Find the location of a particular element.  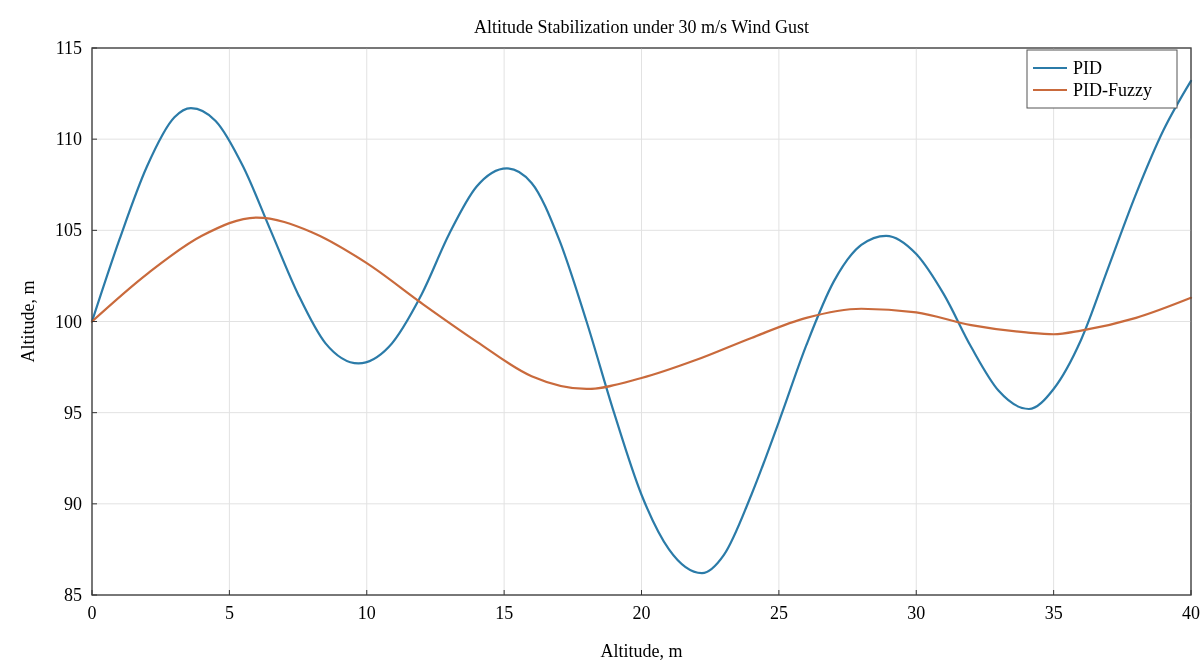

y-tick-label: 110 is located at coordinates (68, 139).